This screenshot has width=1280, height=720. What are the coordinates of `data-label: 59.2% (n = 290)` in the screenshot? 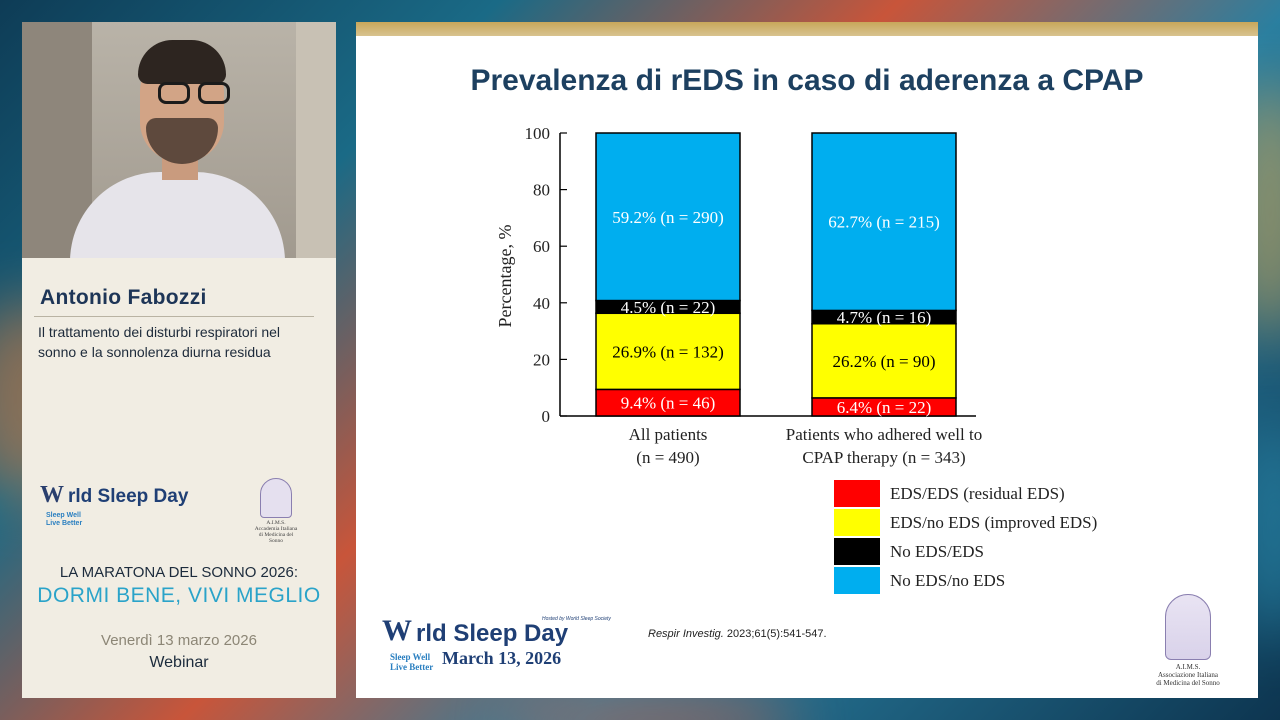 It's located at (668, 217).